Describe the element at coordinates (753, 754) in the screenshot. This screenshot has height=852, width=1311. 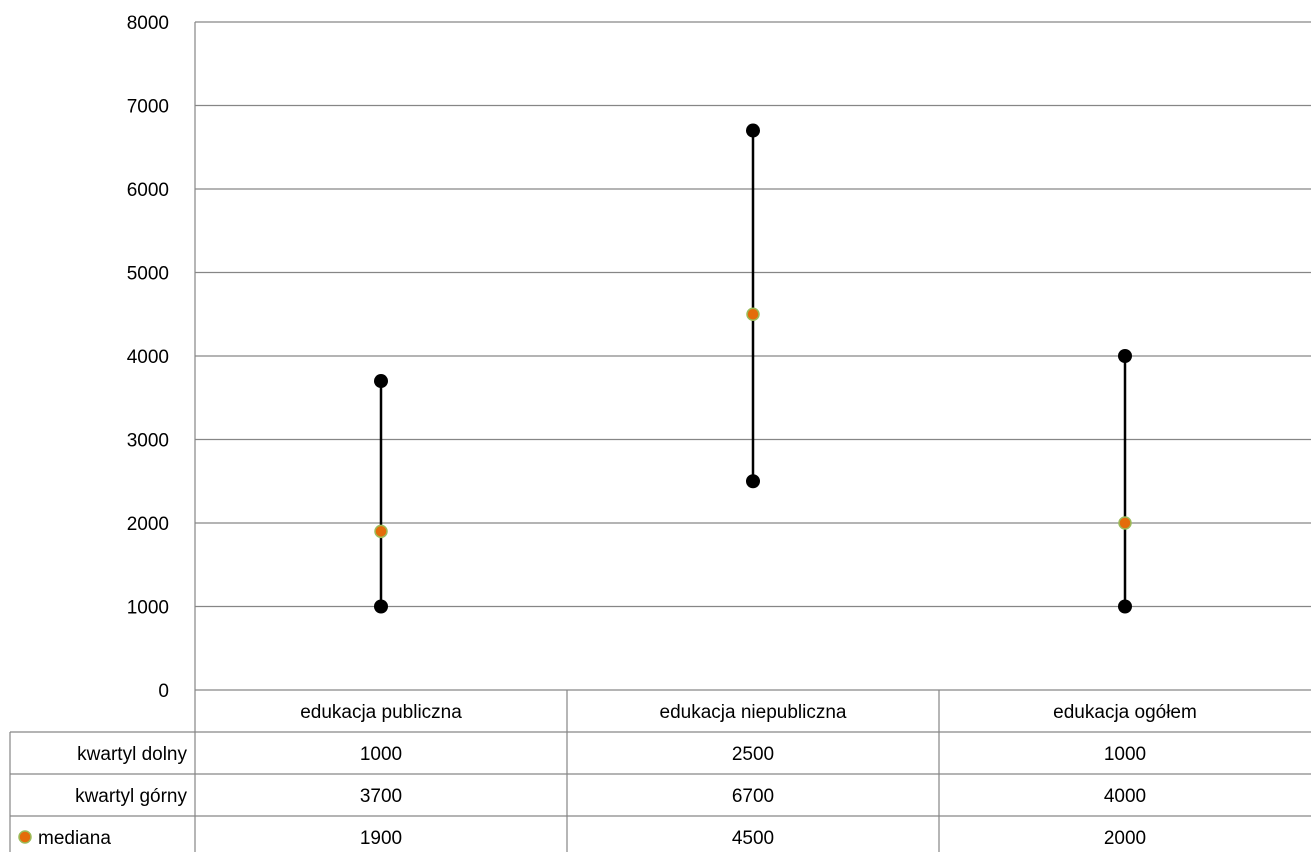
I see `table-value: 2500` at that location.